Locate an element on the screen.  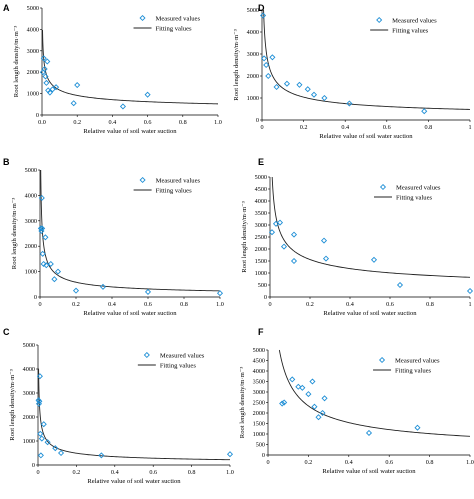
y-tick-label: 4000 is located at coordinates (259, 371).